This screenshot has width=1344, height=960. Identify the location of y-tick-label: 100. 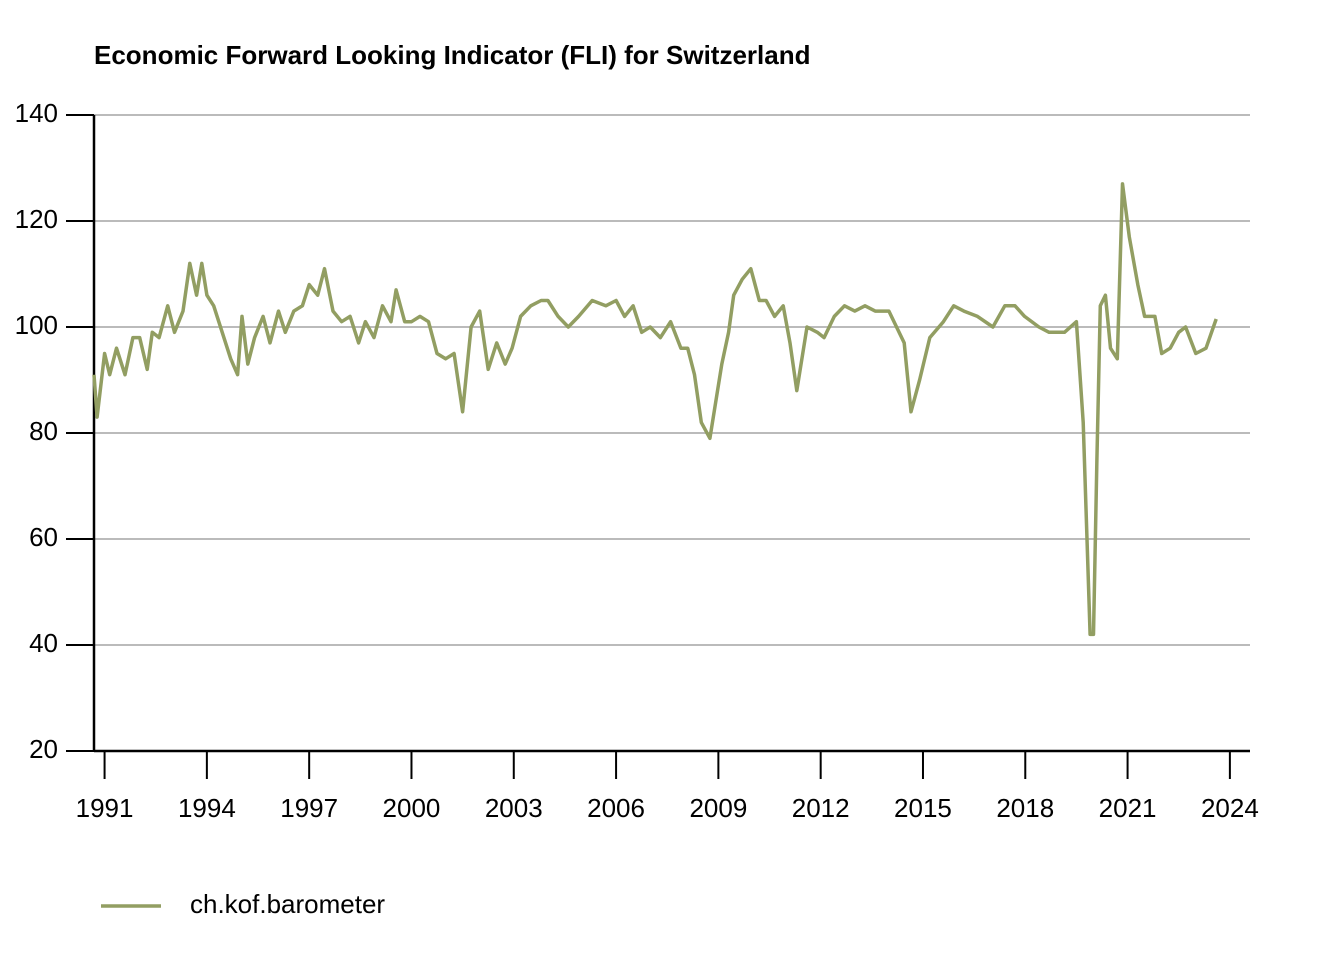
(36, 325).